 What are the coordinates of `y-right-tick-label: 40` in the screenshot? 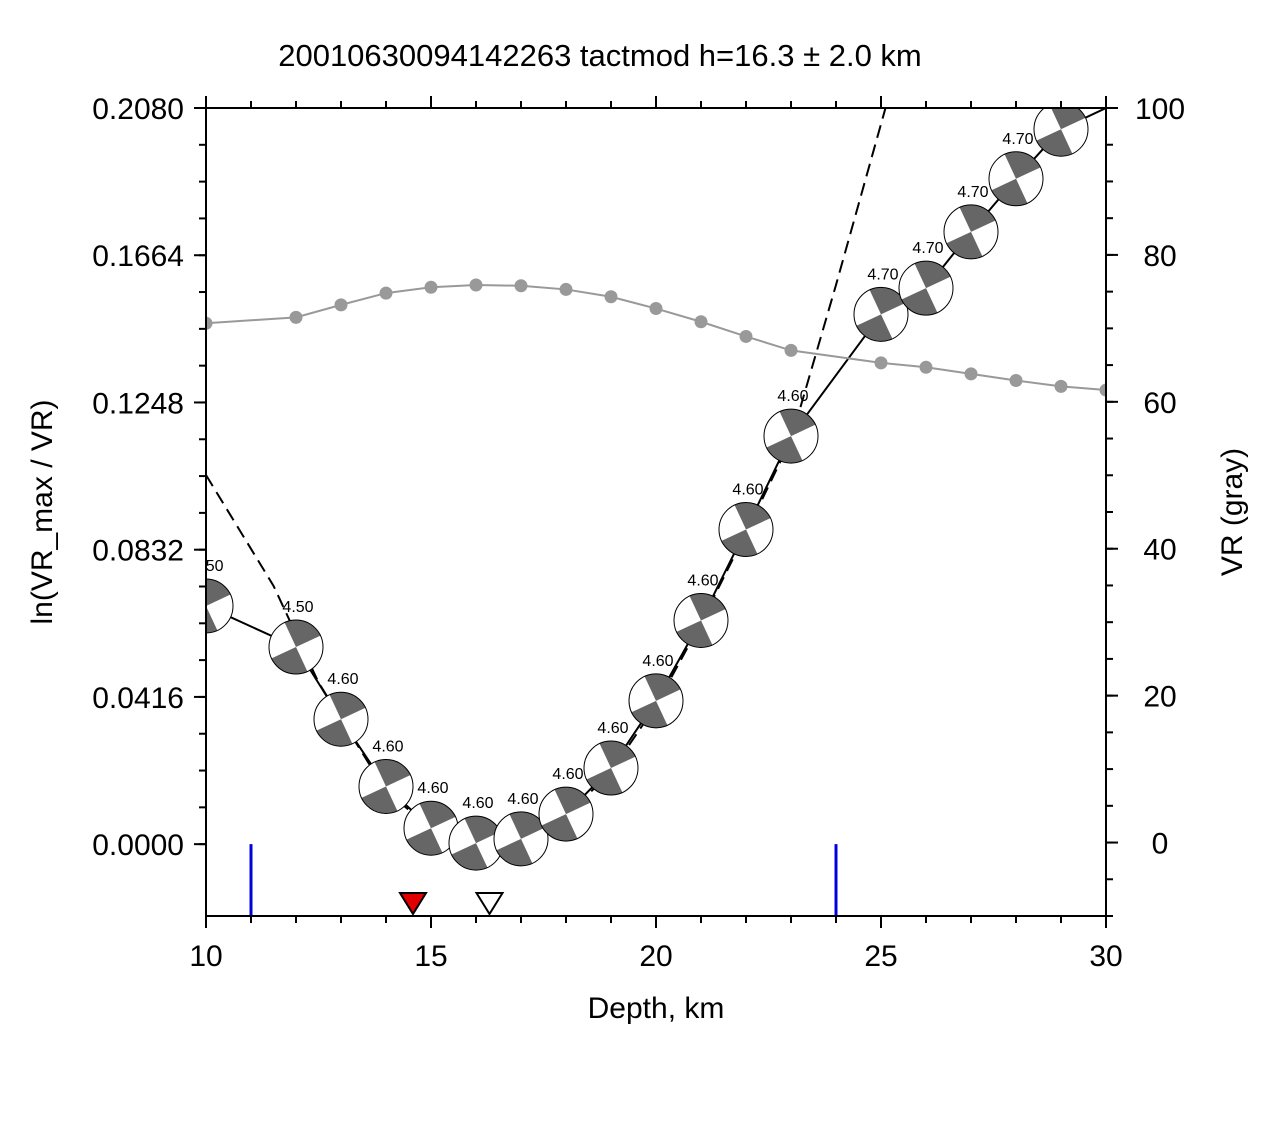 It's located at (1159, 550).